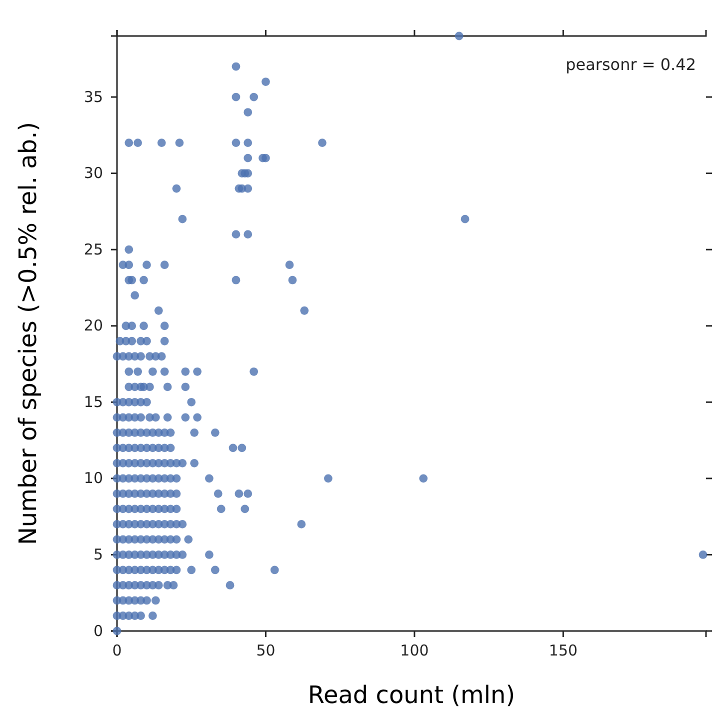  What do you see at coordinates (117, 651) in the screenshot?
I see `x-tick-label: 0` at bounding box center [117, 651].